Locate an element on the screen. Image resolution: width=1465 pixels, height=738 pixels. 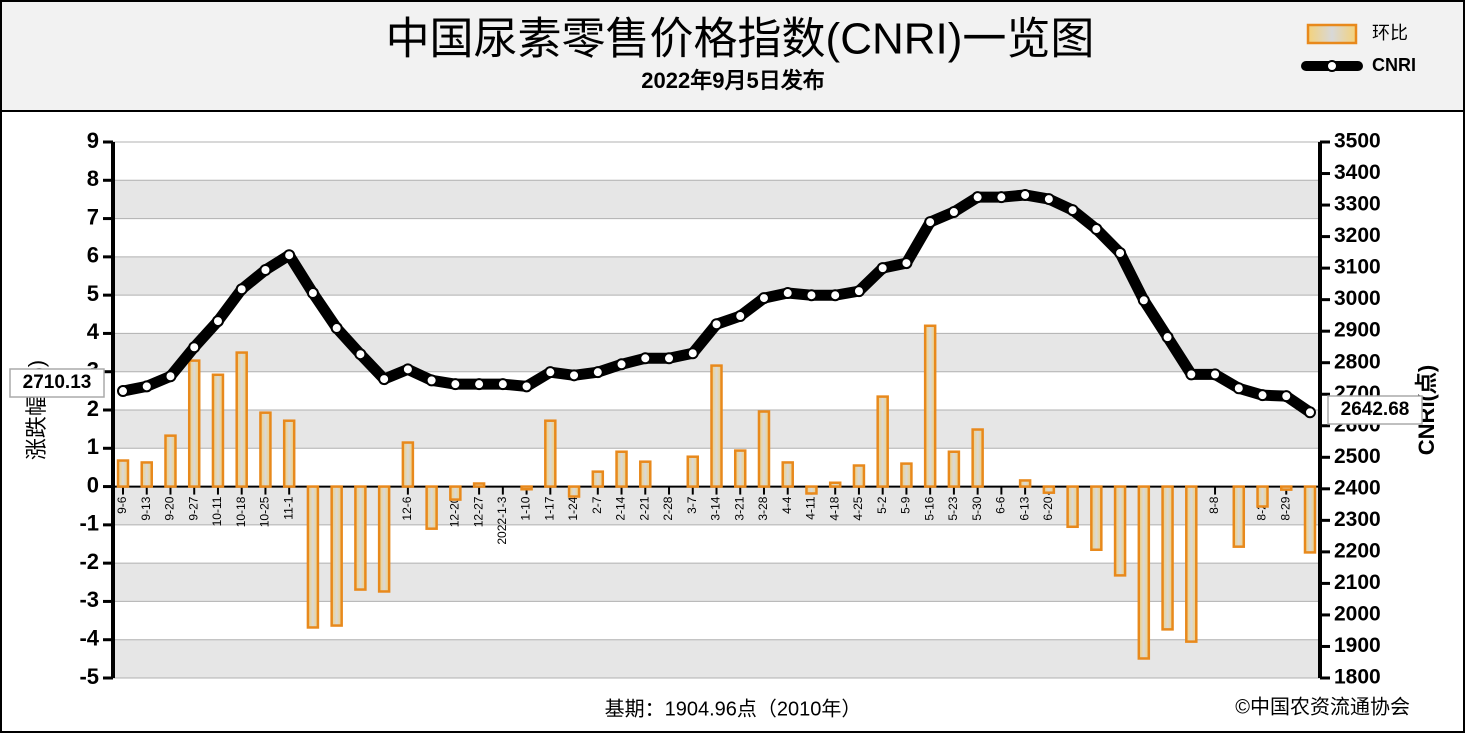
x-tick-label: 11-1 is located at coordinates (288, 507).